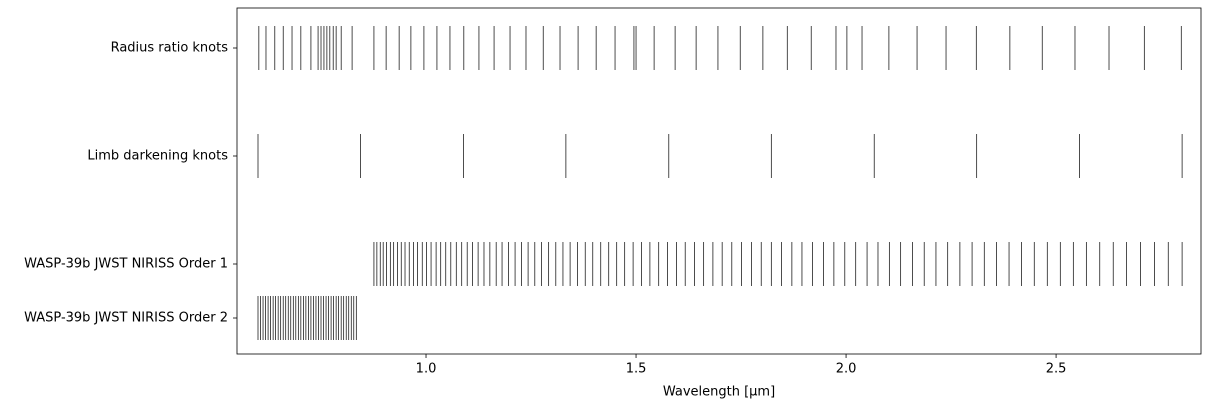 This screenshot has width=1211, height=411. I want to click on y-tick-label: WASP-39b JWST NIRISS Order 1, so click(126, 264).